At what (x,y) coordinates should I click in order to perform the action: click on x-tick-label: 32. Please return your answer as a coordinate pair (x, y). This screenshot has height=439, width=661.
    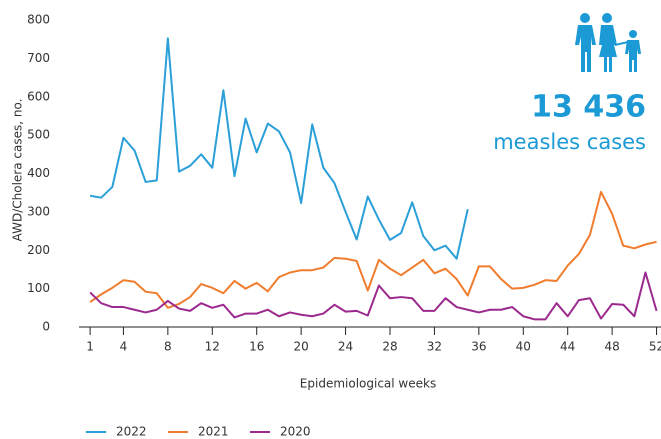
    Looking at the image, I should click on (434, 347).